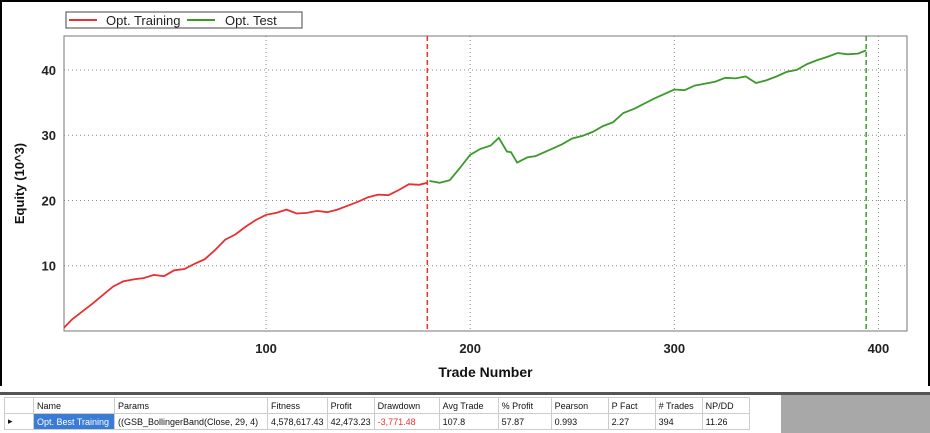  Describe the element at coordinates (406, 405) in the screenshot. I see `col-drawdown: Drawdown` at that location.